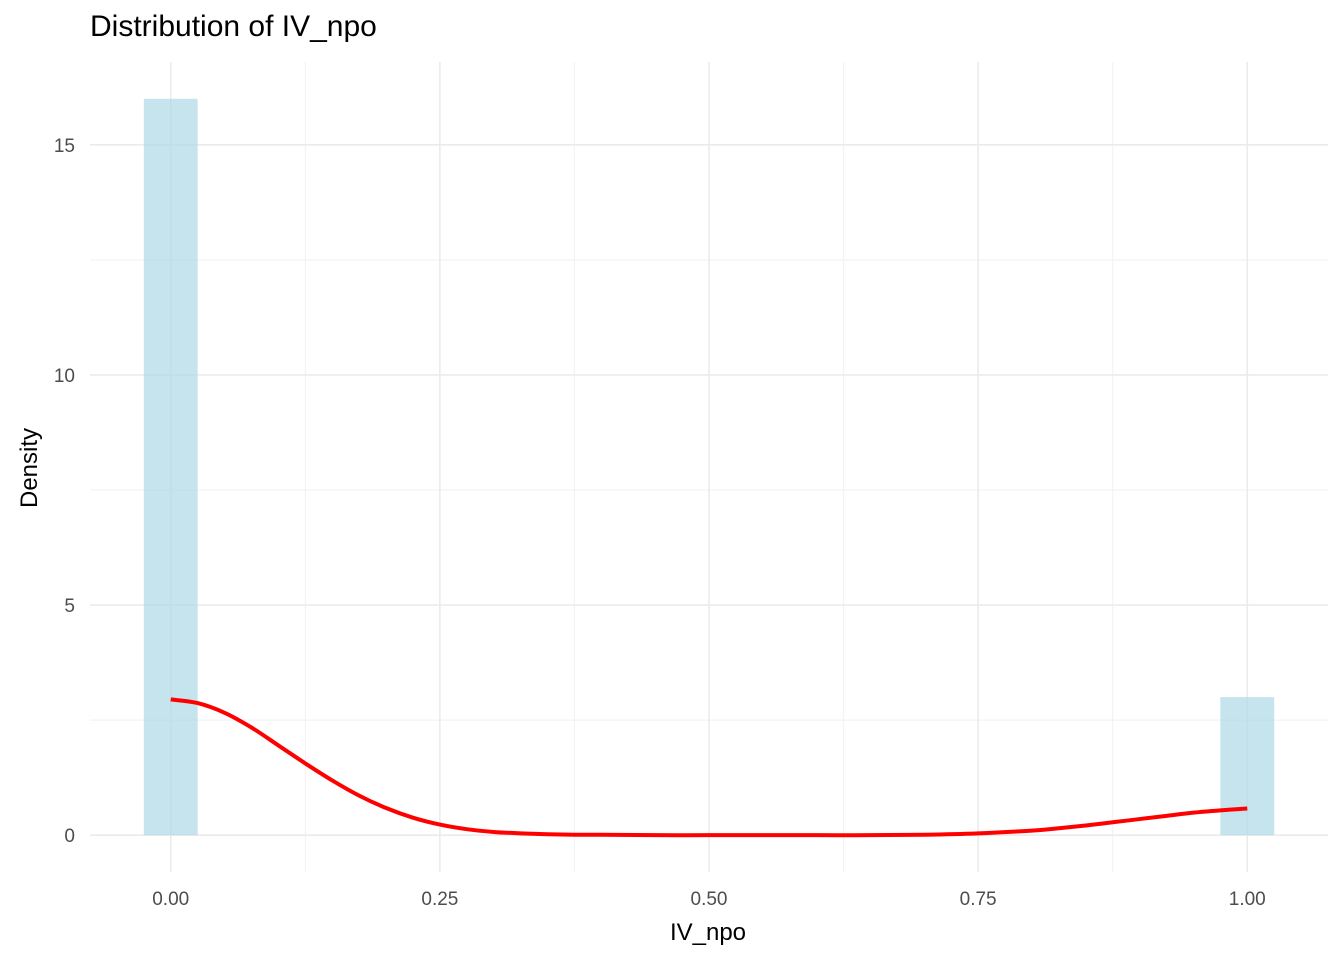 Image resolution: width=1344 pixels, height=960 pixels. Describe the element at coordinates (69, 606) in the screenshot. I see `y-tick-label: 5` at that location.